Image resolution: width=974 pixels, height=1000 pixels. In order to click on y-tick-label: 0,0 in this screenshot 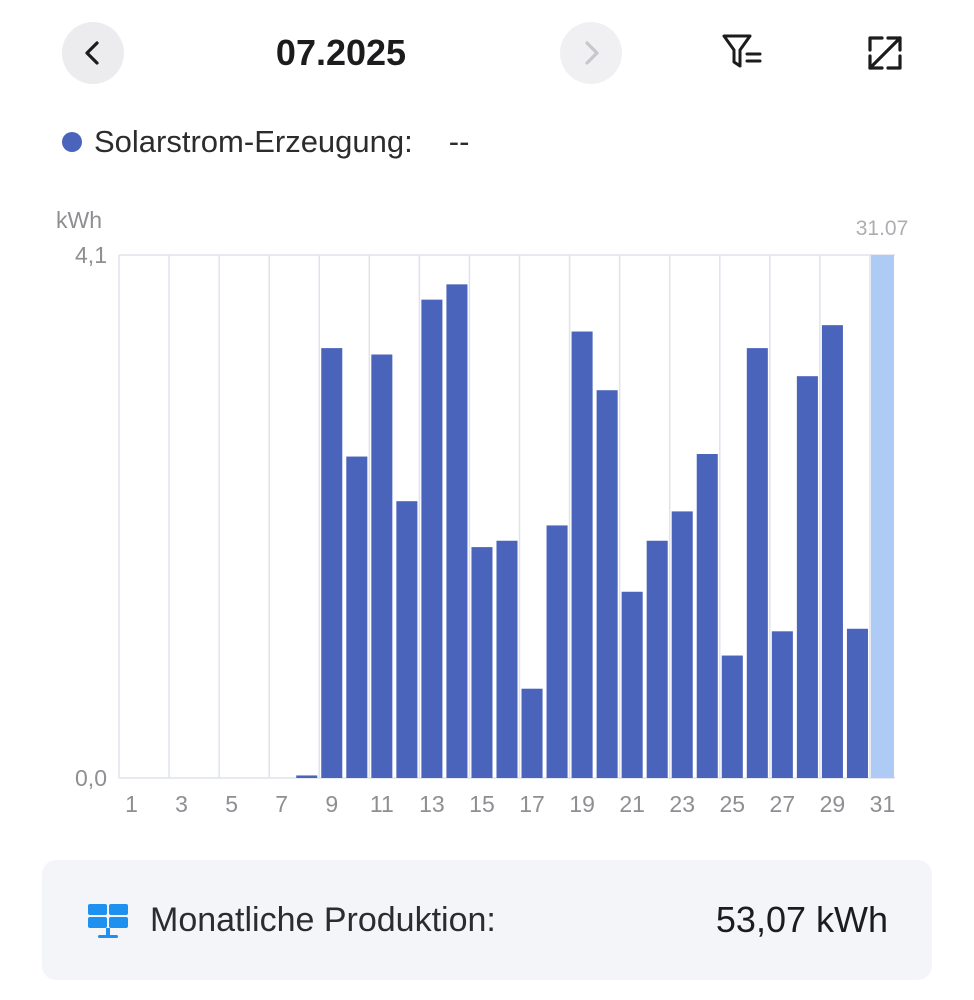, I will do `click(91, 778)`.